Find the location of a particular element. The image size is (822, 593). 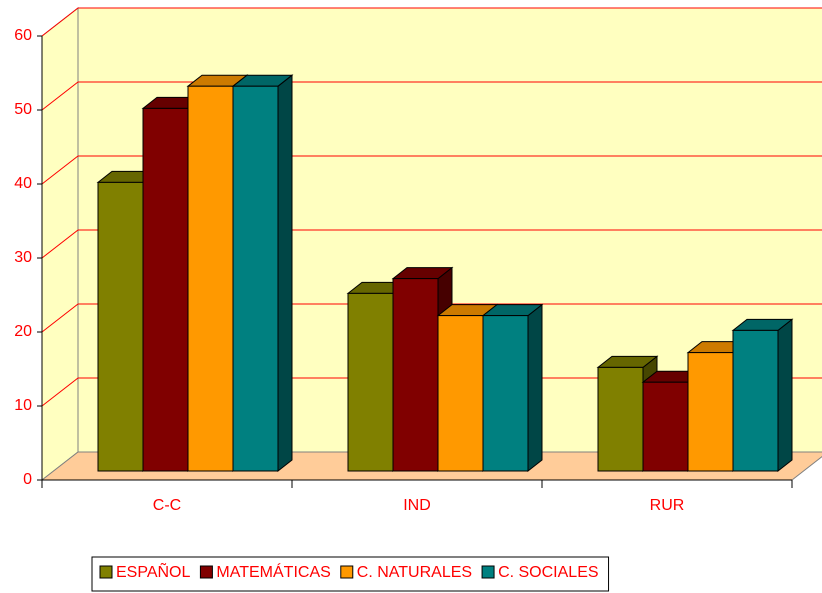

y-tick-label: 50 is located at coordinates (23, 109).